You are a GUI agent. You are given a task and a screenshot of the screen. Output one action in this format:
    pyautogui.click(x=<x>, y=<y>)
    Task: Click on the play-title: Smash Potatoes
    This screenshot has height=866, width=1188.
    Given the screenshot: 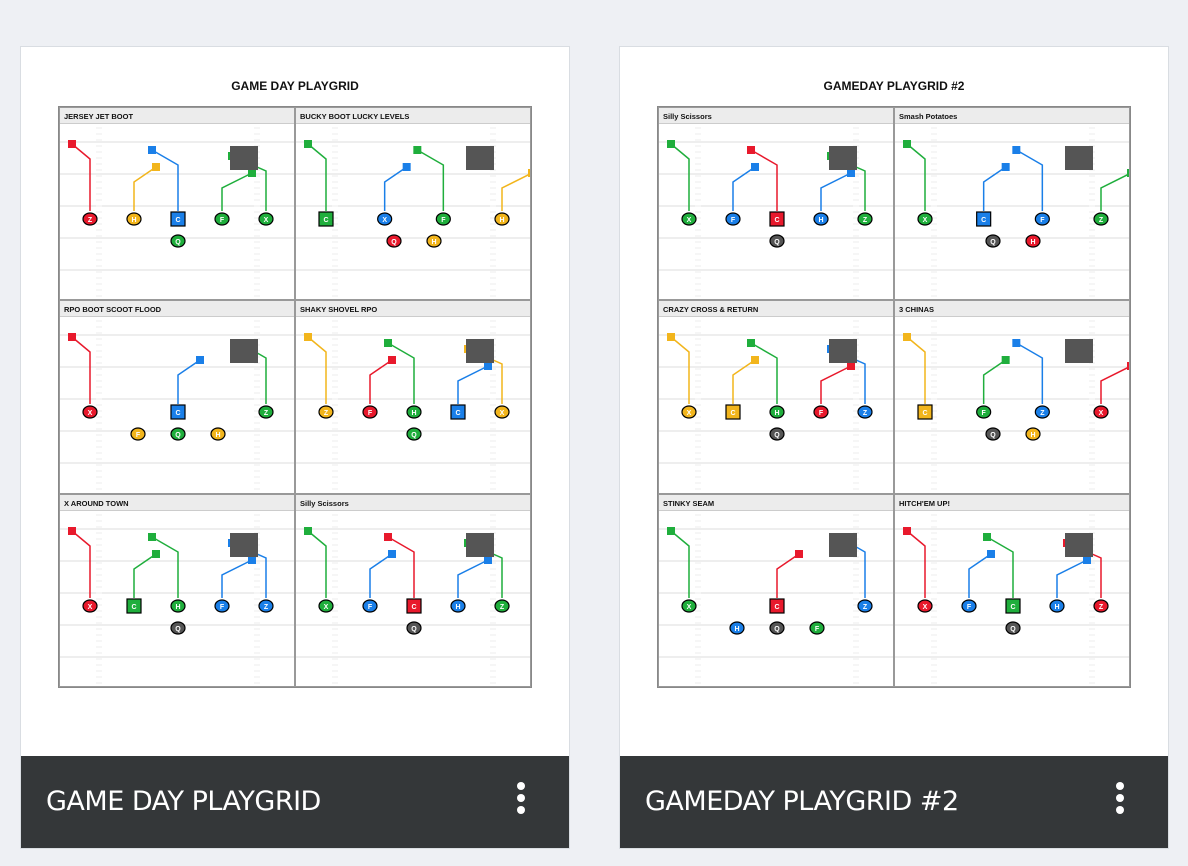 What is the action you would take?
    pyautogui.click(x=1012, y=116)
    